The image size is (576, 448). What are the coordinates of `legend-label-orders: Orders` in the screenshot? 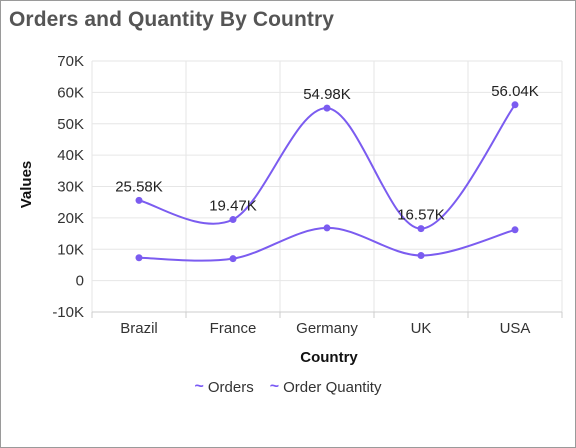 It's located at (230, 387).